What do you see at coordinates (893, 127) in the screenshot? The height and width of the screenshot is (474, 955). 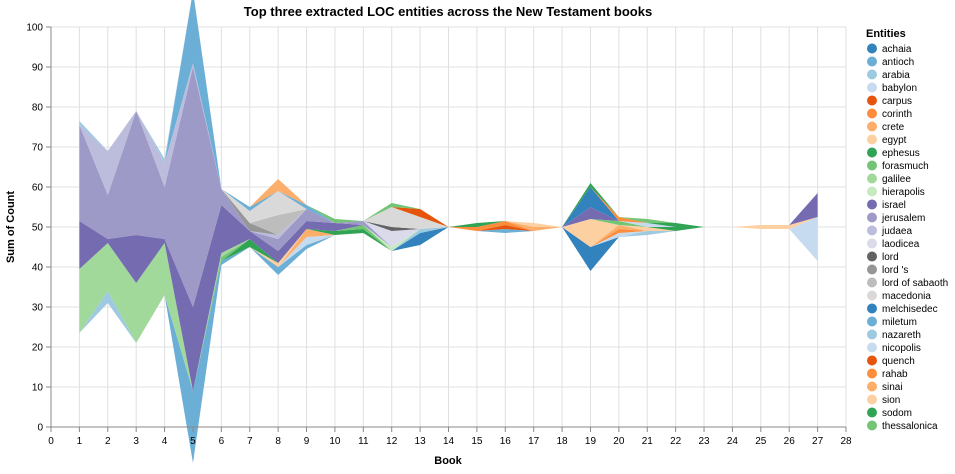 I see `legend-label: crete` at bounding box center [893, 127].